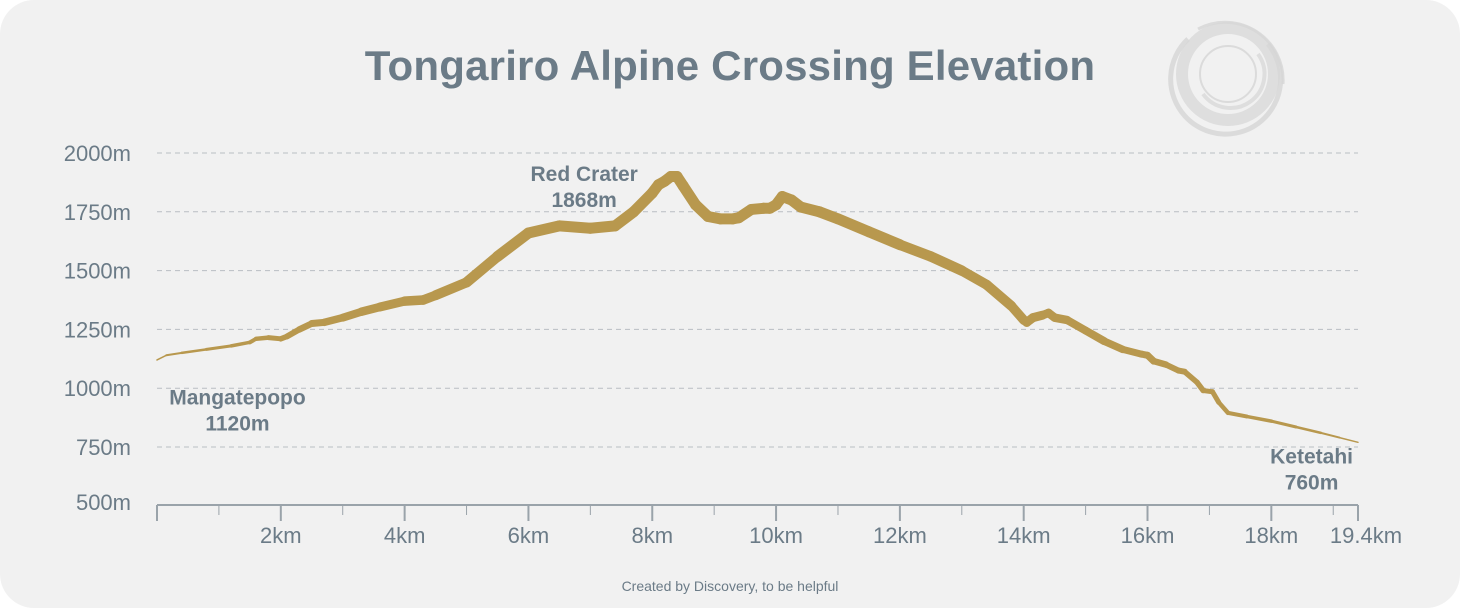  Describe the element at coordinates (900, 535) in the screenshot. I see `x-tick-label: 12km` at that location.